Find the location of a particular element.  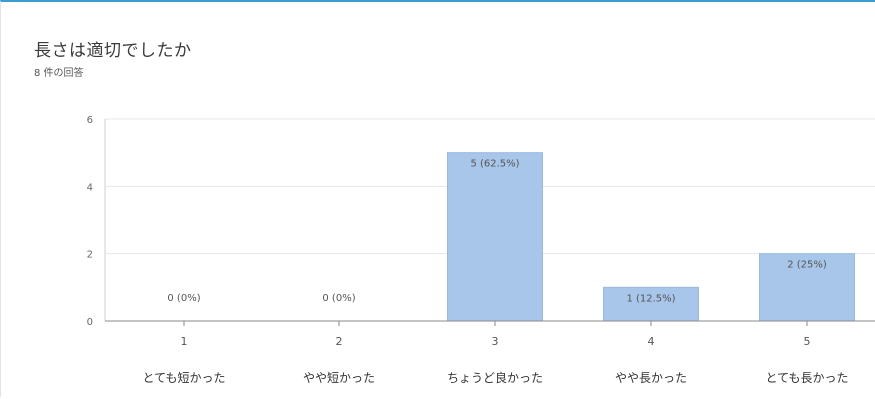

x-tick-label: 4 is located at coordinates (651, 341).